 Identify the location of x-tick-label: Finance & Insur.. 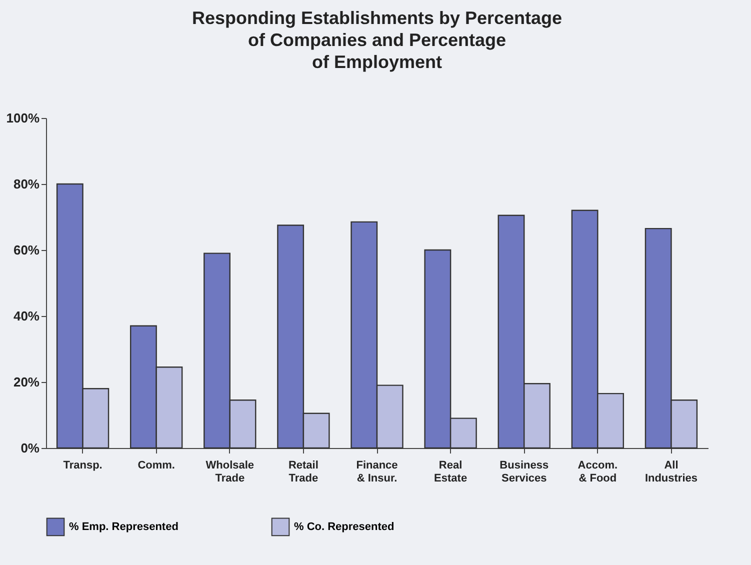
(377, 472).